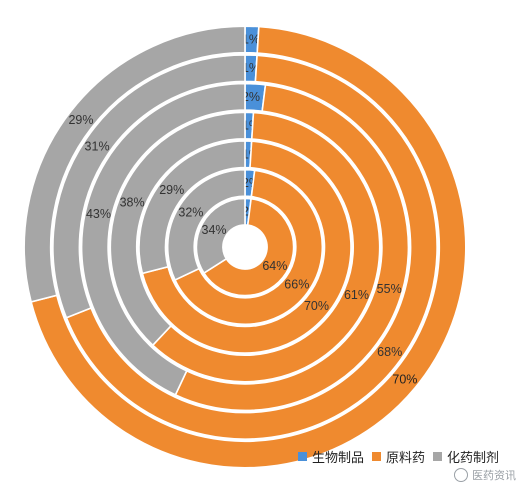 The image size is (530, 486). What do you see at coordinates (171, 190) in the screenshot?
I see `ring-3-label-3: 29%` at bounding box center [171, 190].